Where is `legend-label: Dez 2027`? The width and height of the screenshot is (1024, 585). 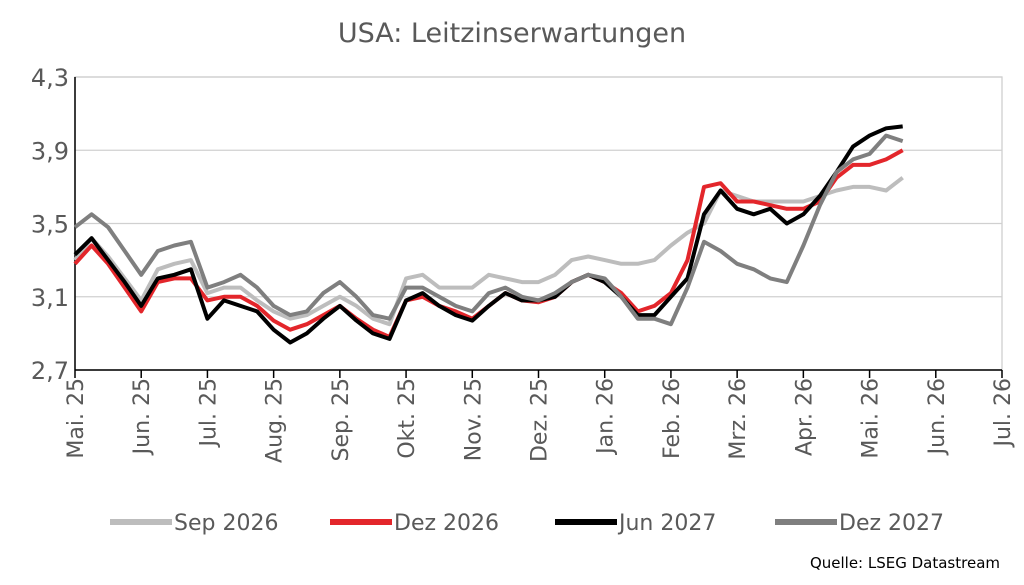 legend-label: Dez 2027 is located at coordinates (891, 523).